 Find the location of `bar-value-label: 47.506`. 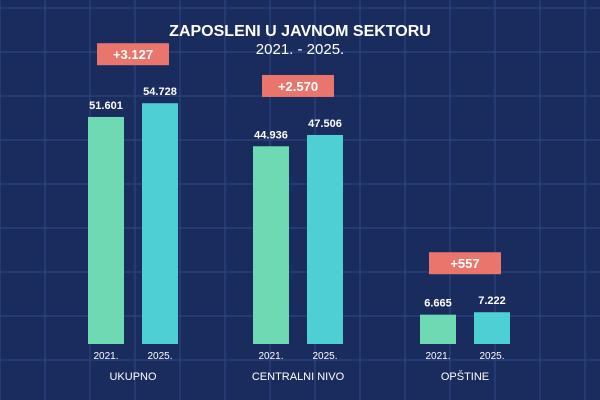

bar-value-label: 47.506 is located at coordinates (325, 124).